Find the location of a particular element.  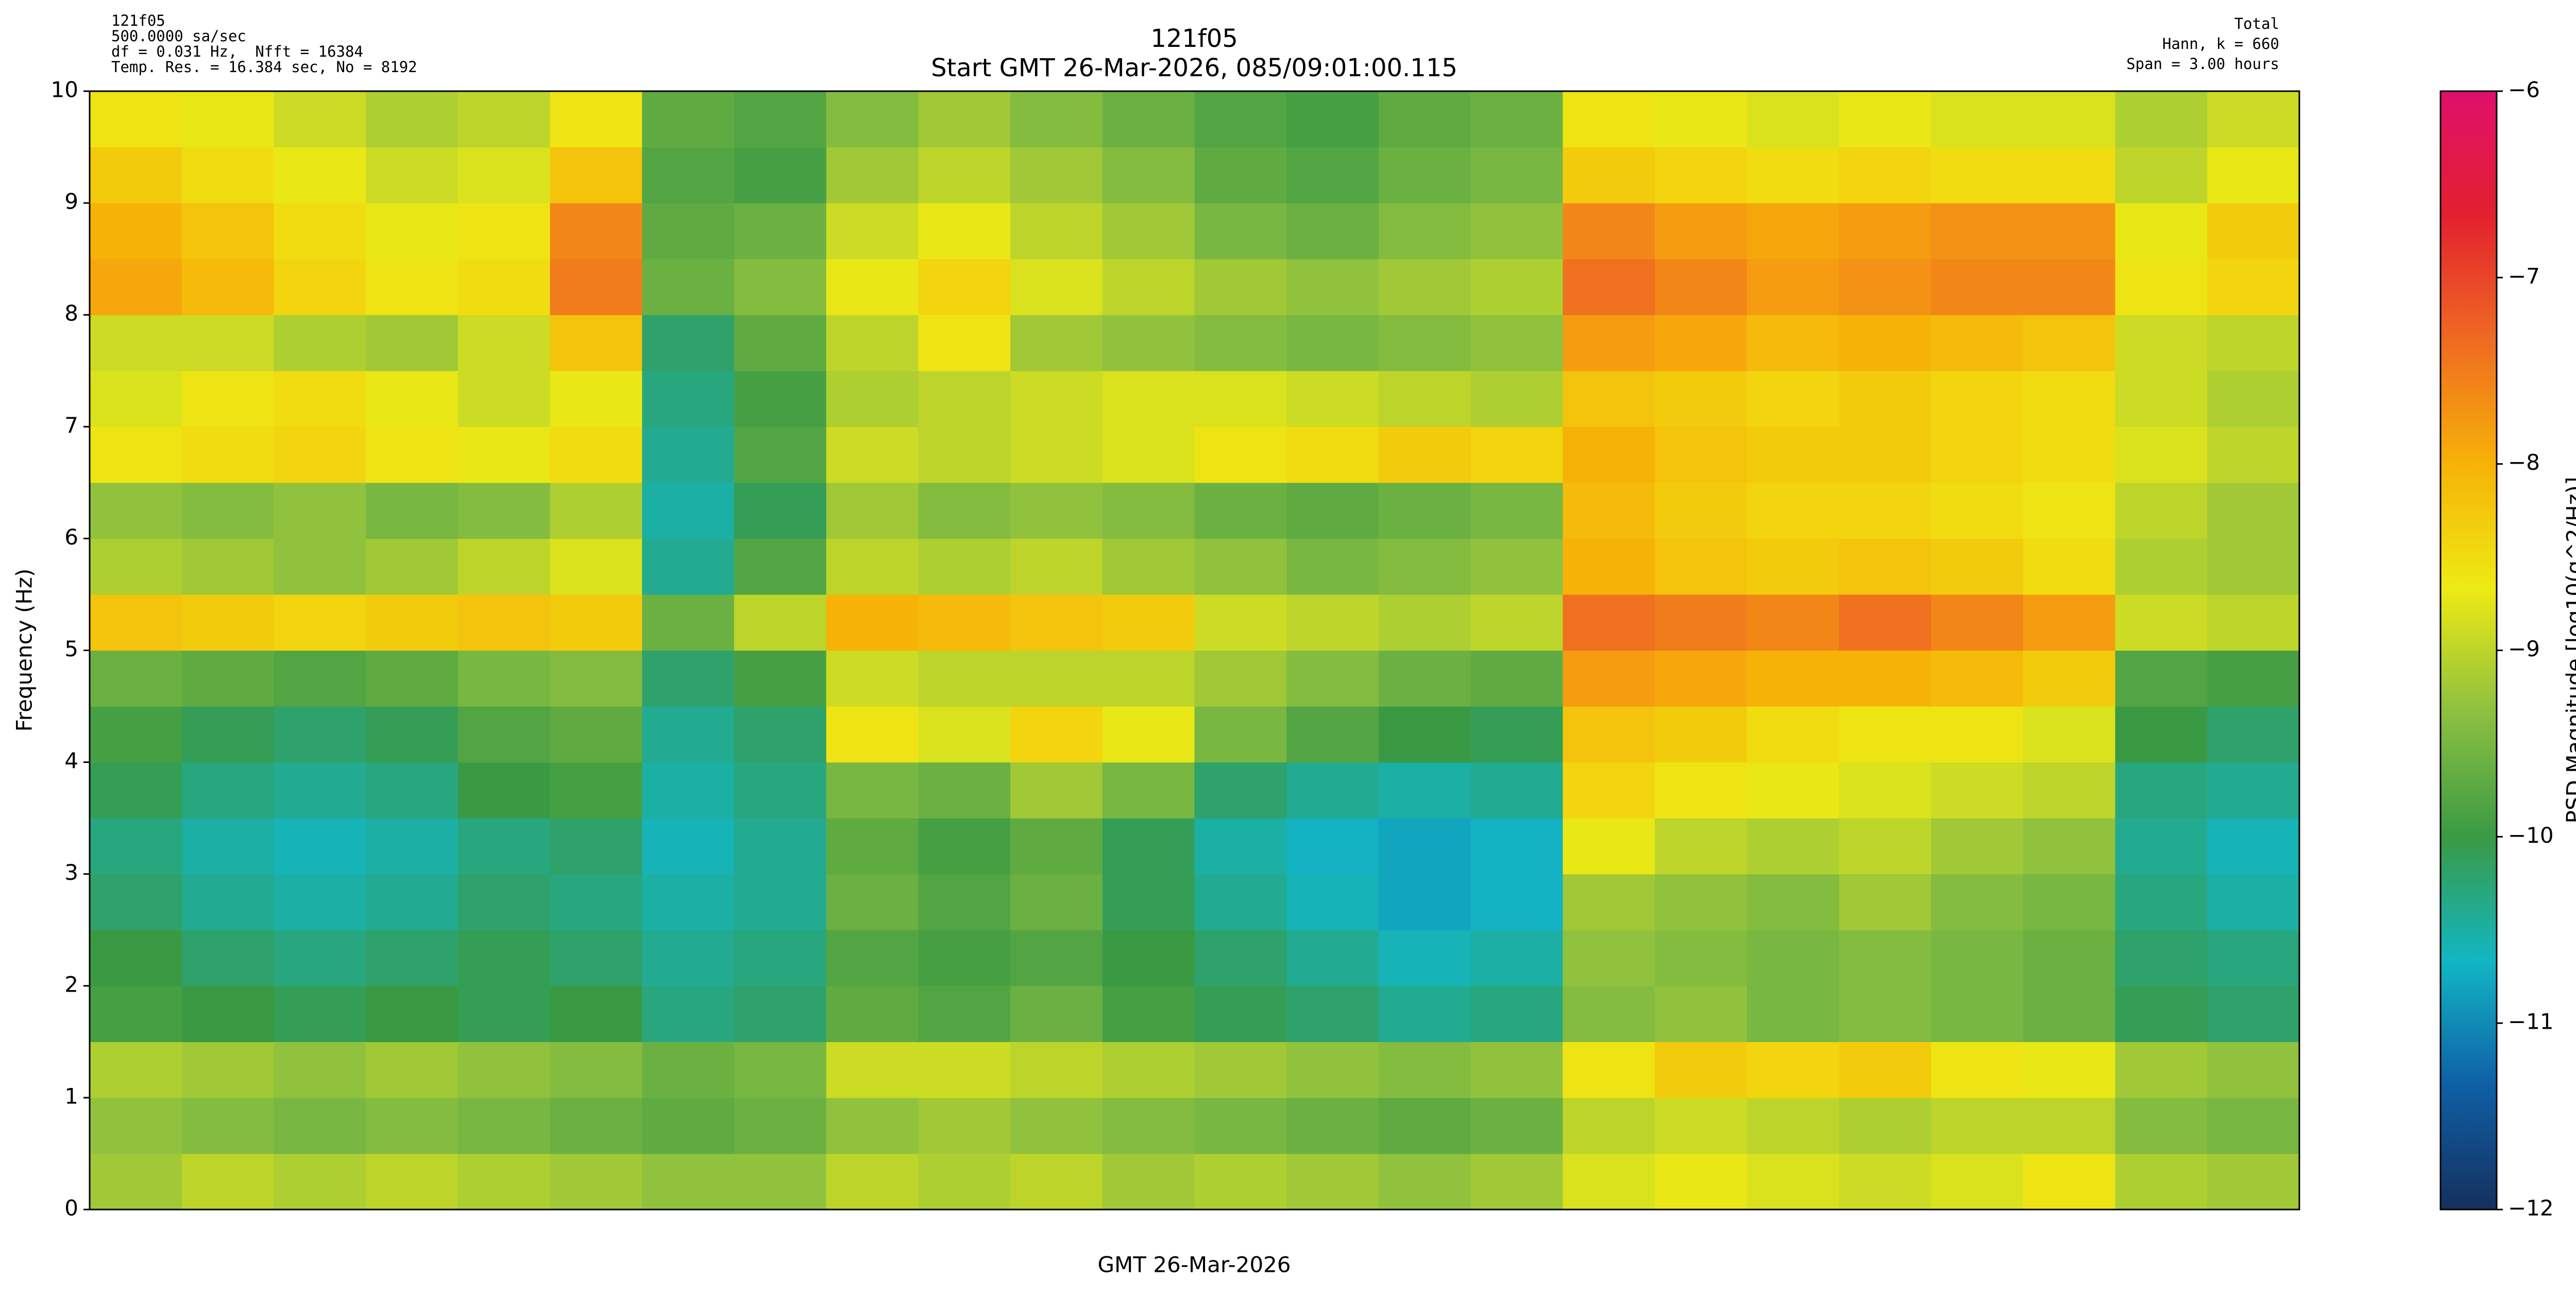

colorbar-tick-label: −9 is located at coordinates (2524, 648).